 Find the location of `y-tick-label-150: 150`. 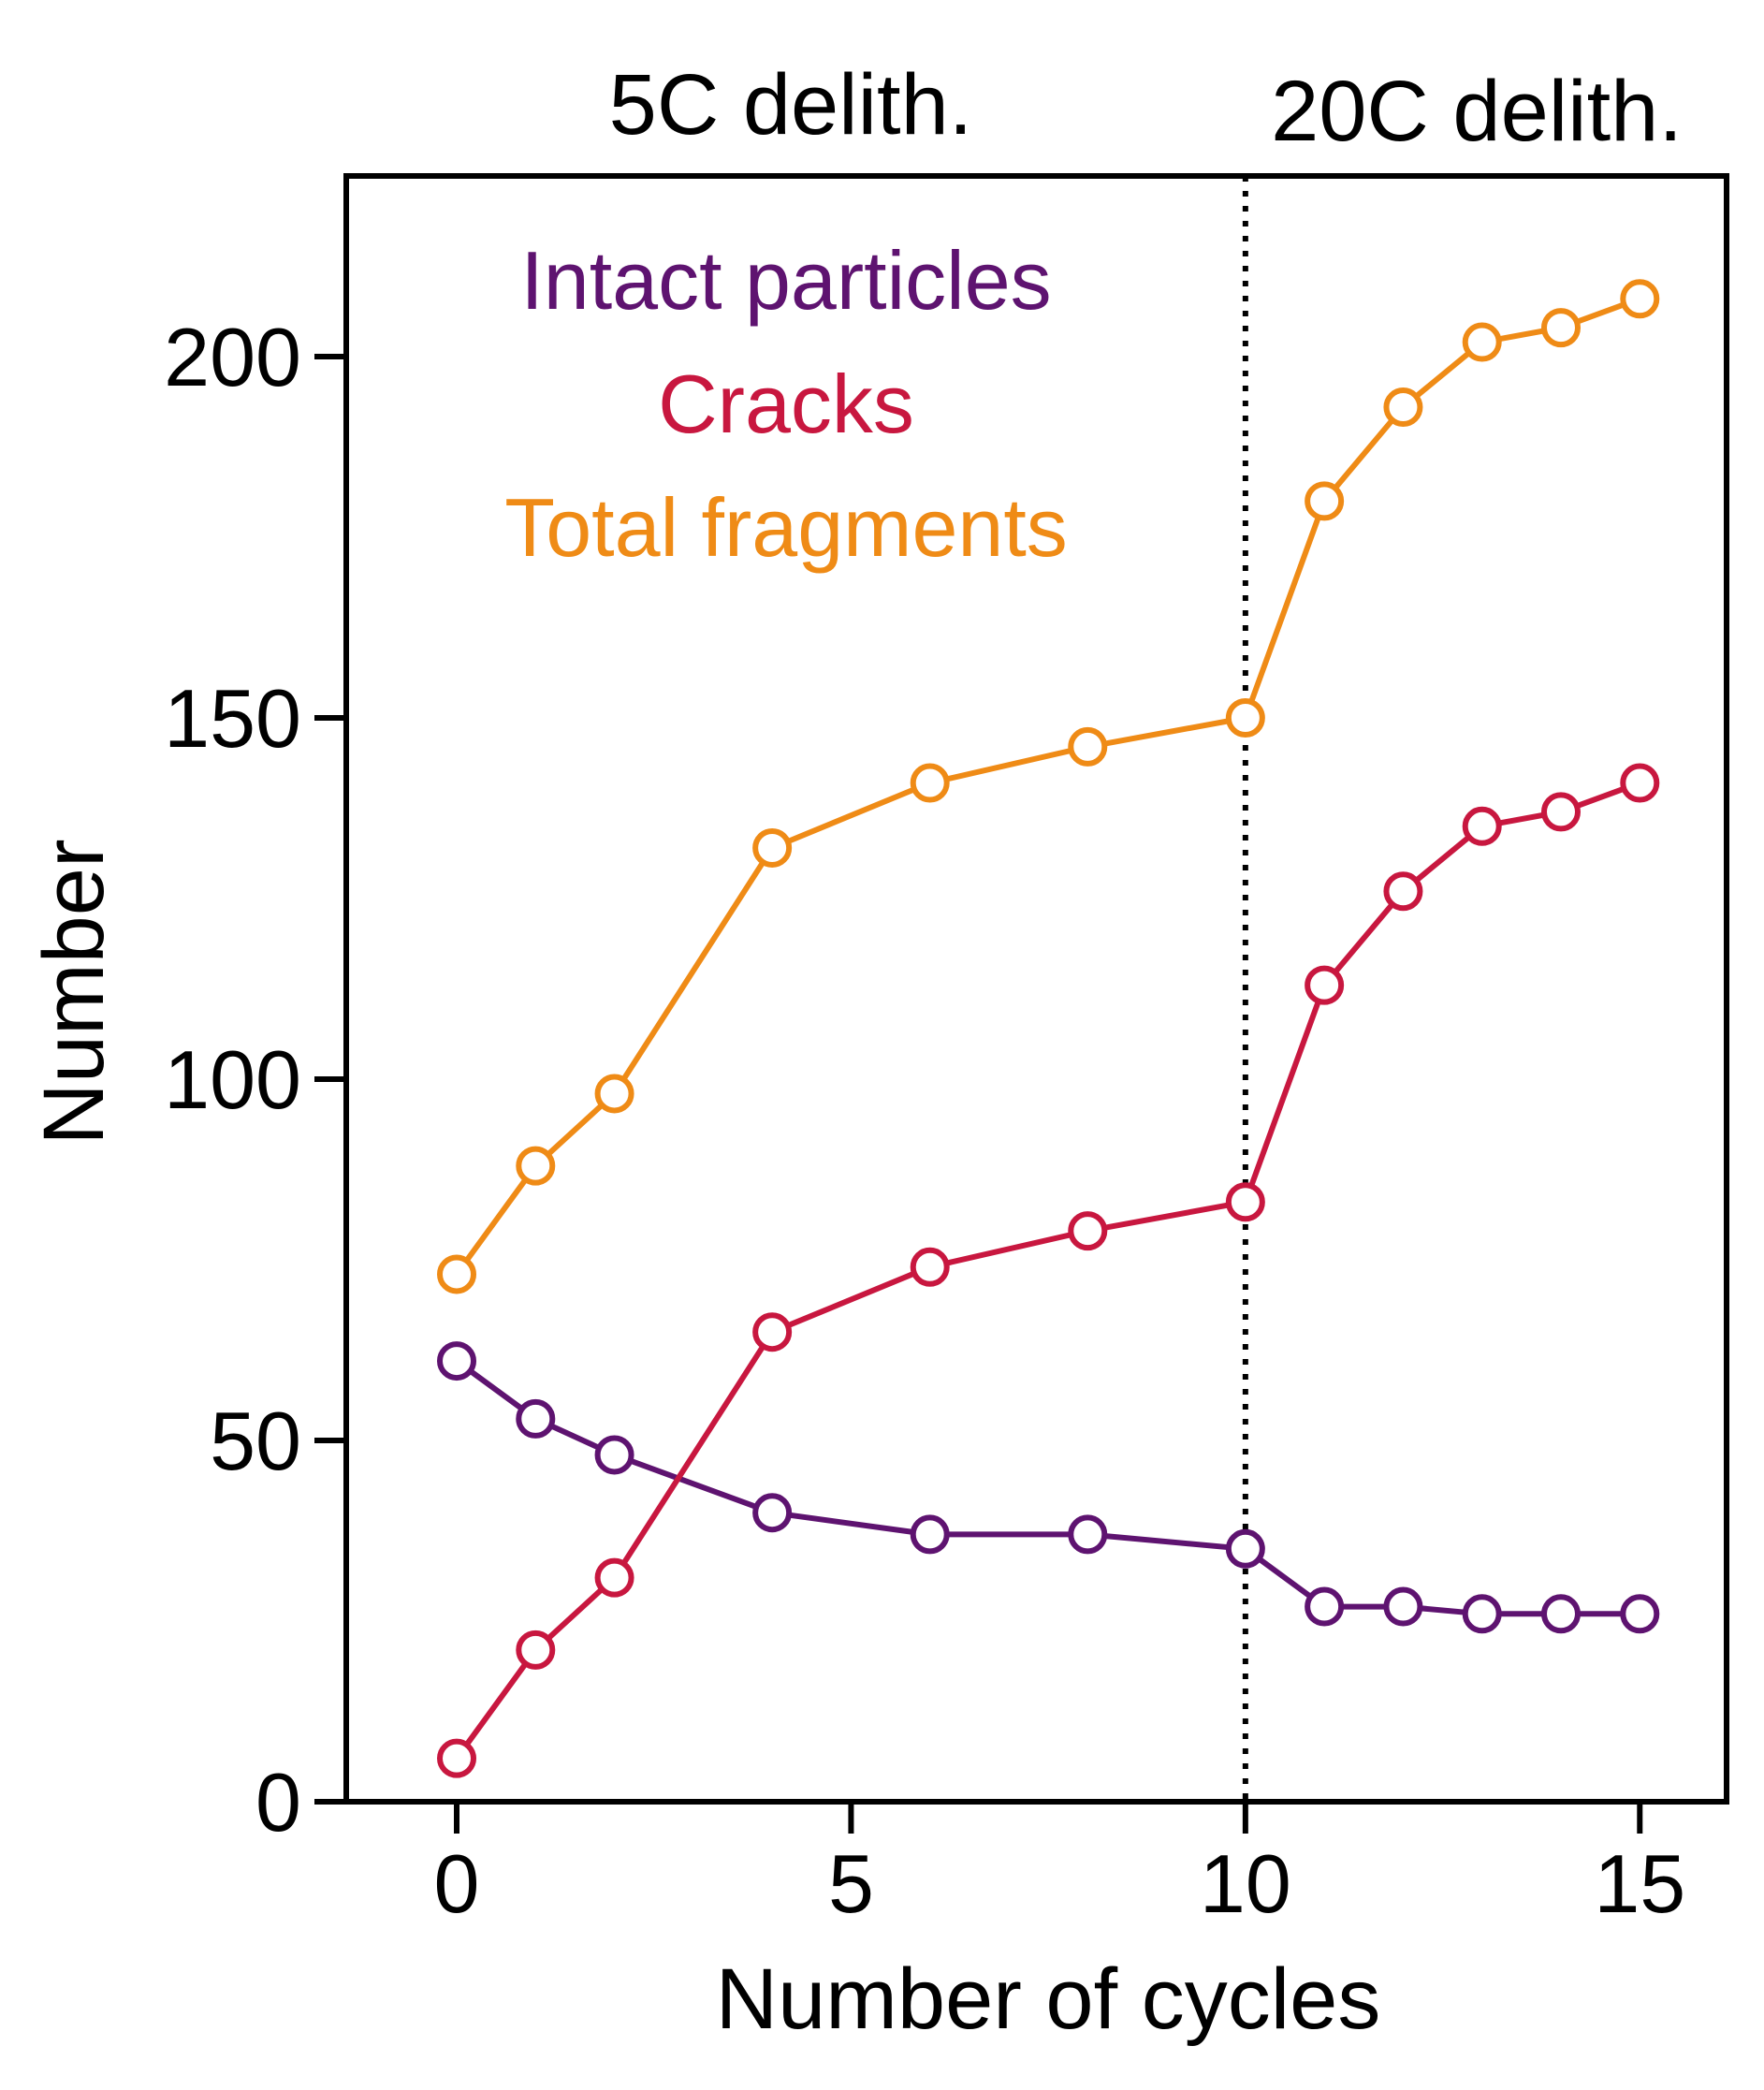

y-tick-label-150: 150 is located at coordinates (232, 718).